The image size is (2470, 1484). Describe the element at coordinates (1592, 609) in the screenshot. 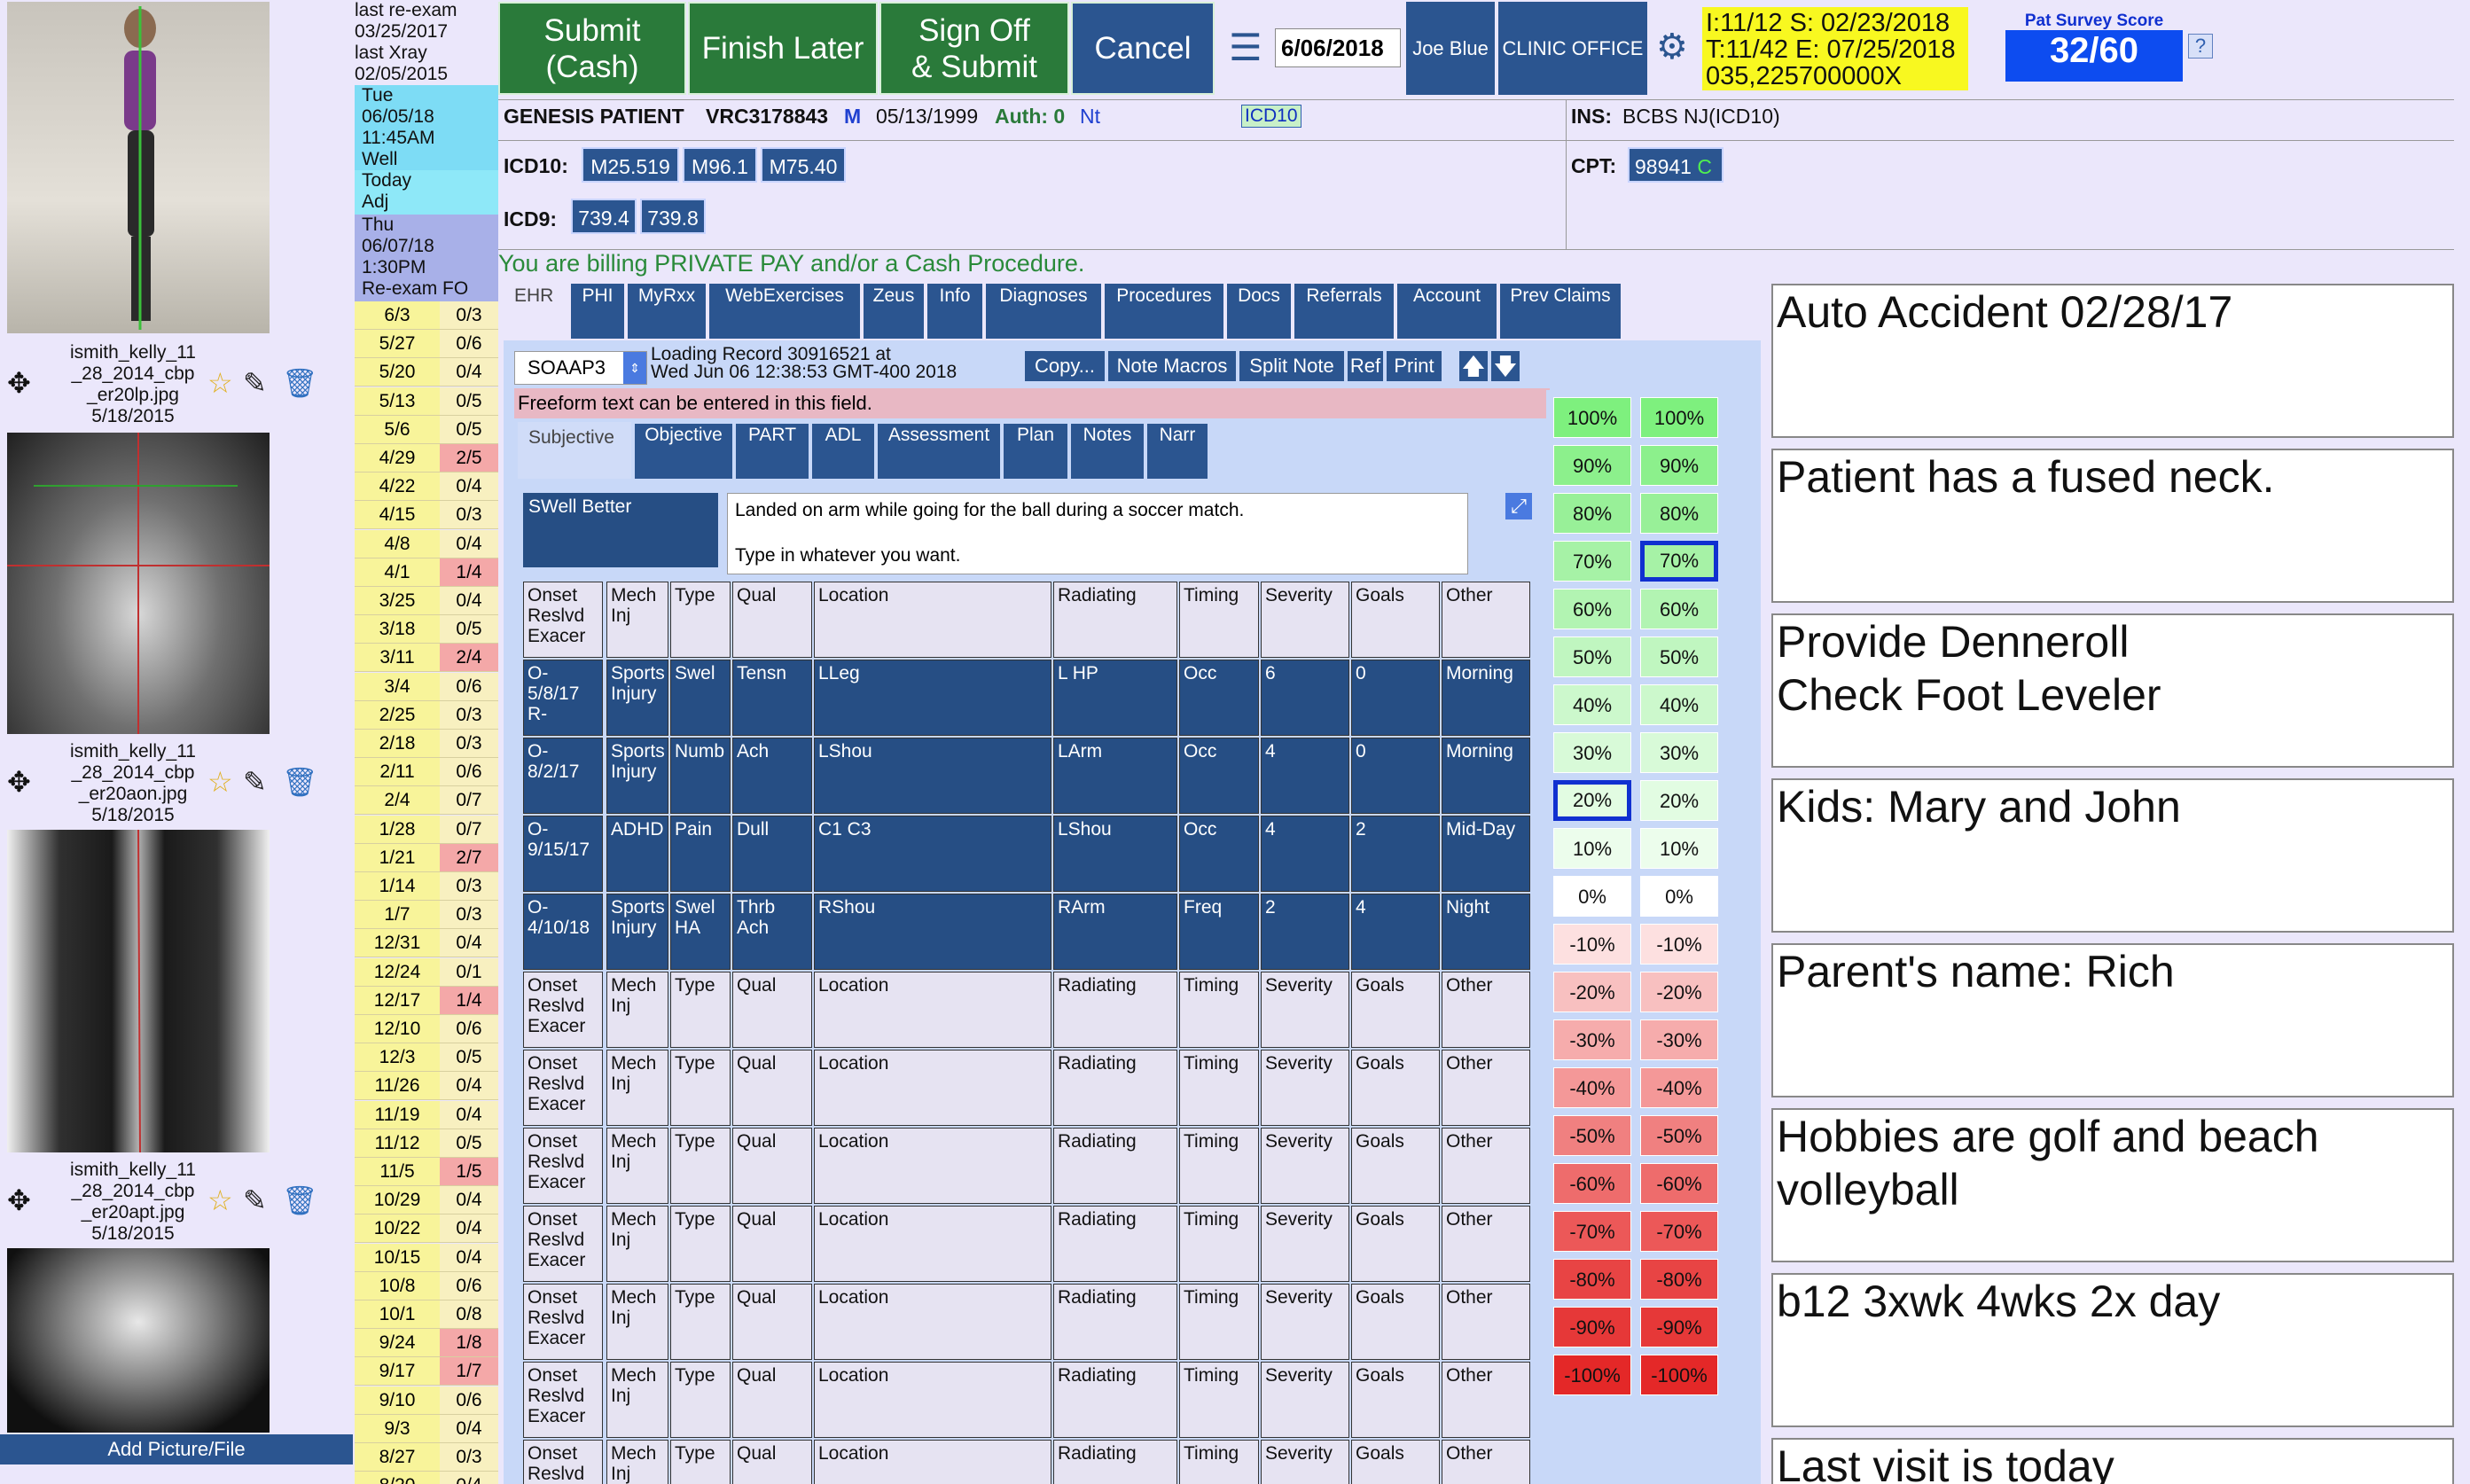

I see `percent-option-left: 60%` at that location.